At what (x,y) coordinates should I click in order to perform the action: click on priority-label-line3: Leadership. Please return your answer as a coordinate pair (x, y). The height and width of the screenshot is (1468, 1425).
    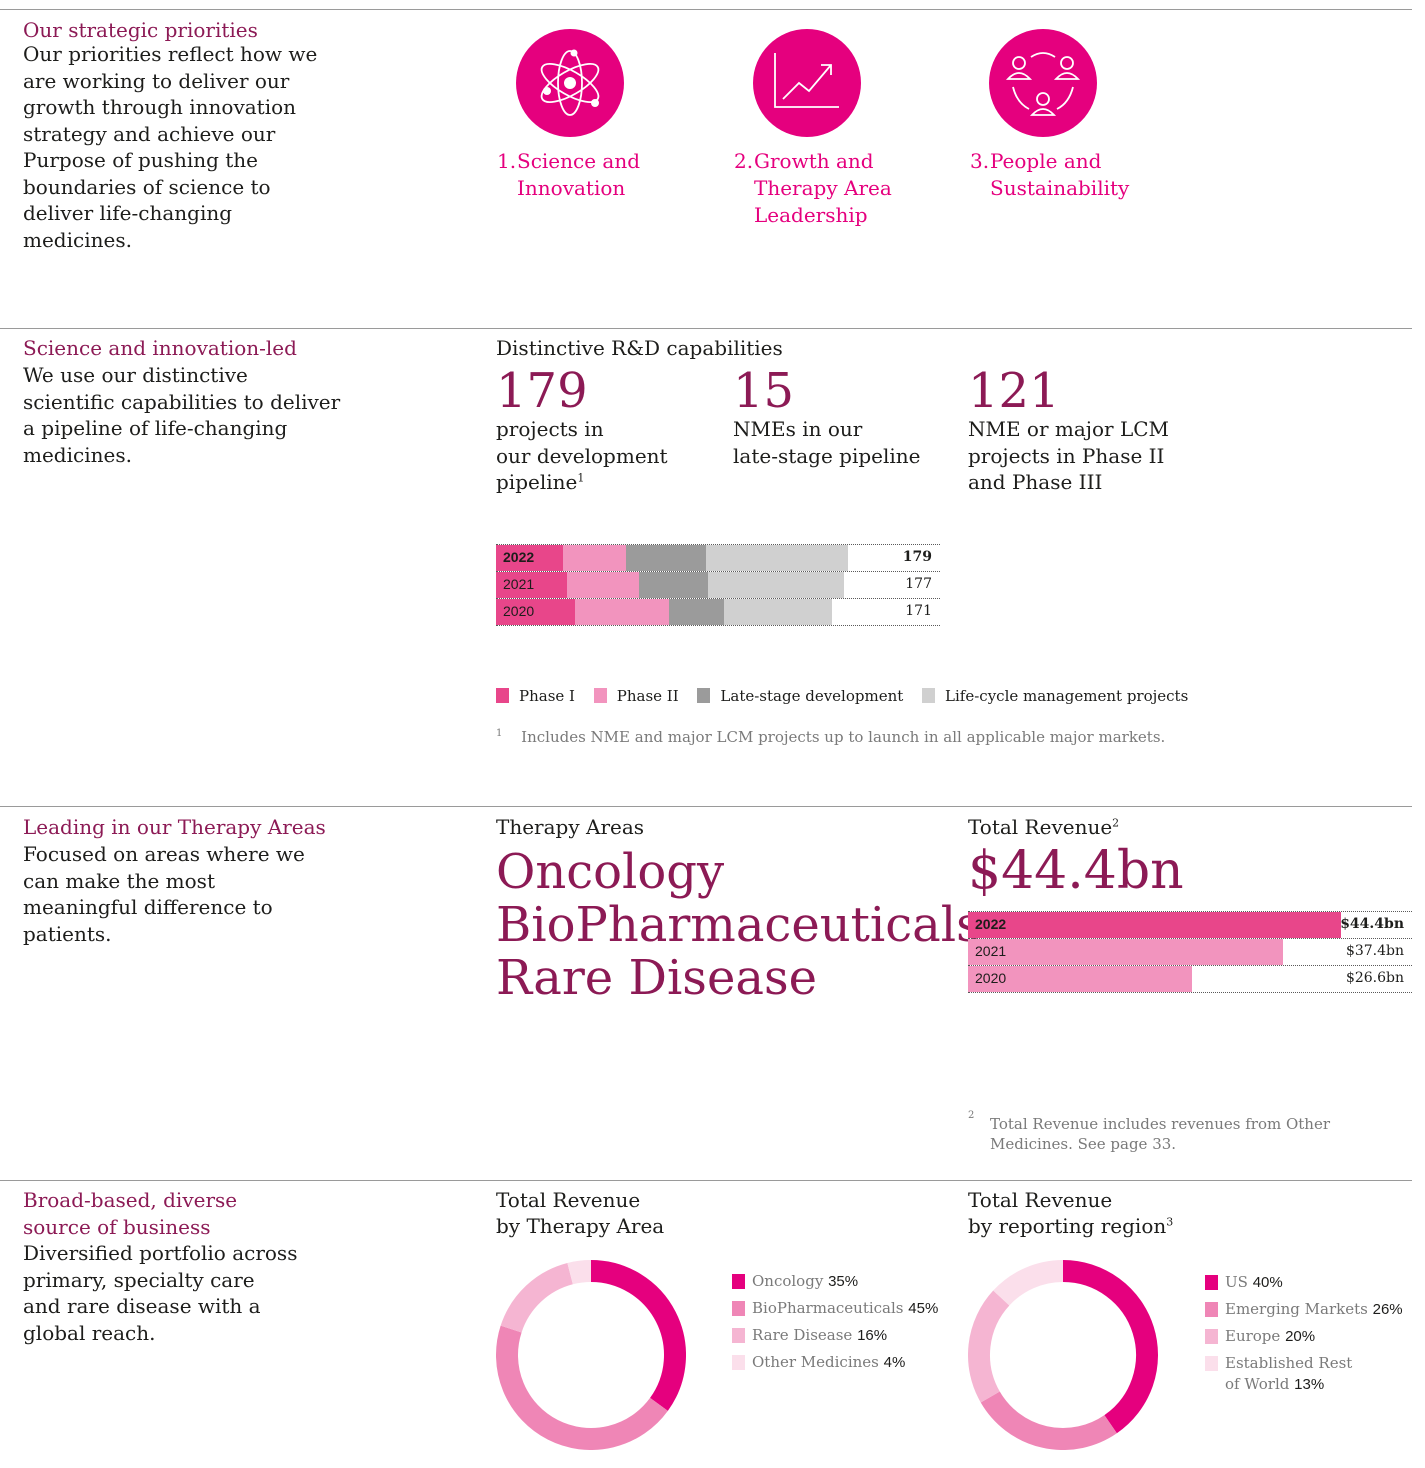
    Looking at the image, I should click on (811, 215).